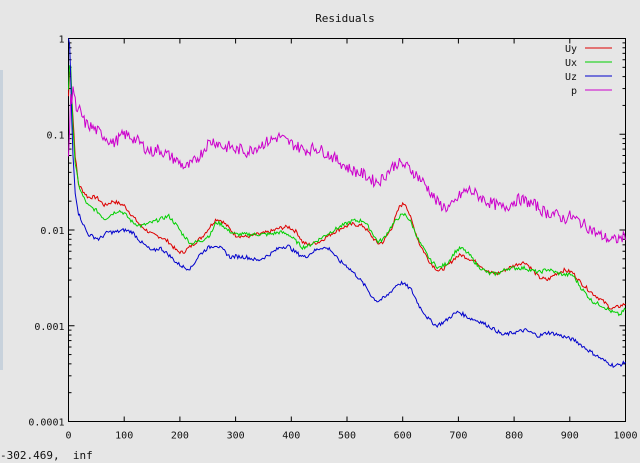 The height and width of the screenshot is (463, 640). I want to click on x-tick-label: 1000, so click(625, 436).